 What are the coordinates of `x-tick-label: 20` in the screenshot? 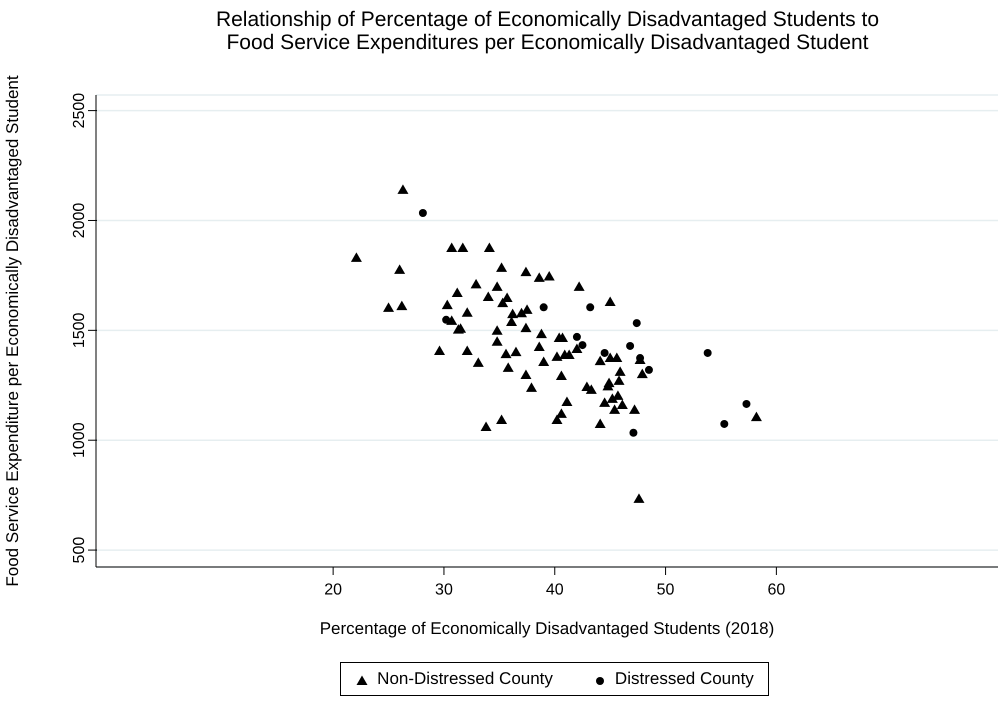 It's located at (333, 589).